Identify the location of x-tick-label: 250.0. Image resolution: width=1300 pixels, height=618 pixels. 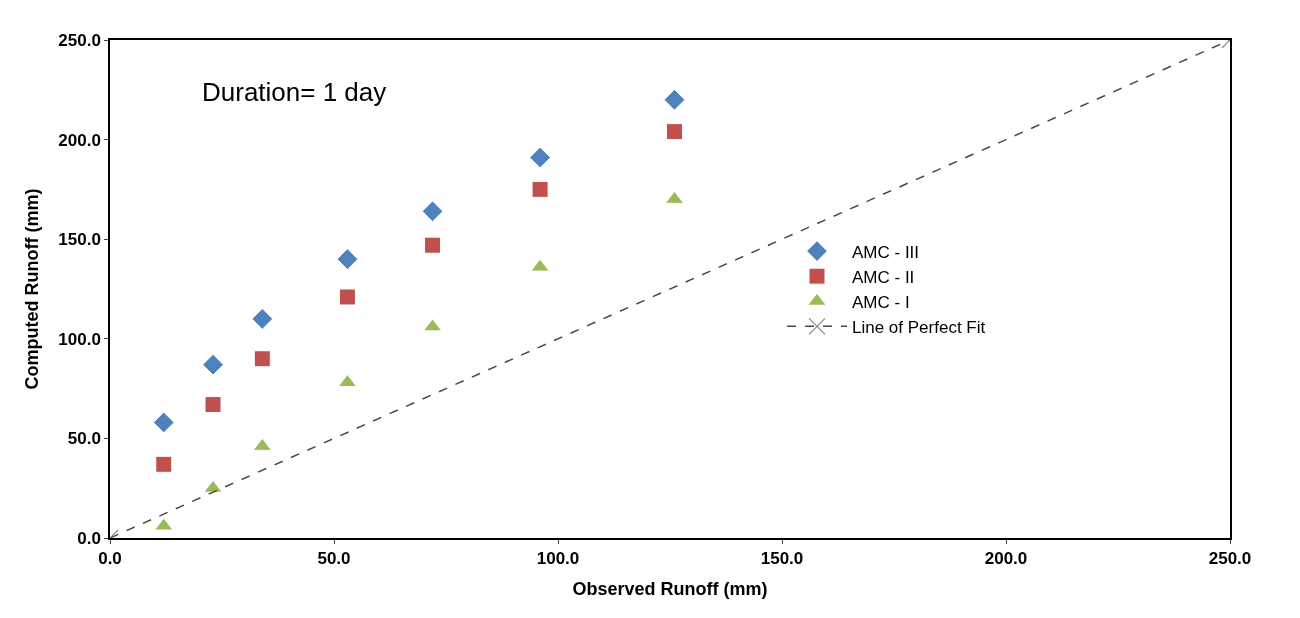
(1230, 559).